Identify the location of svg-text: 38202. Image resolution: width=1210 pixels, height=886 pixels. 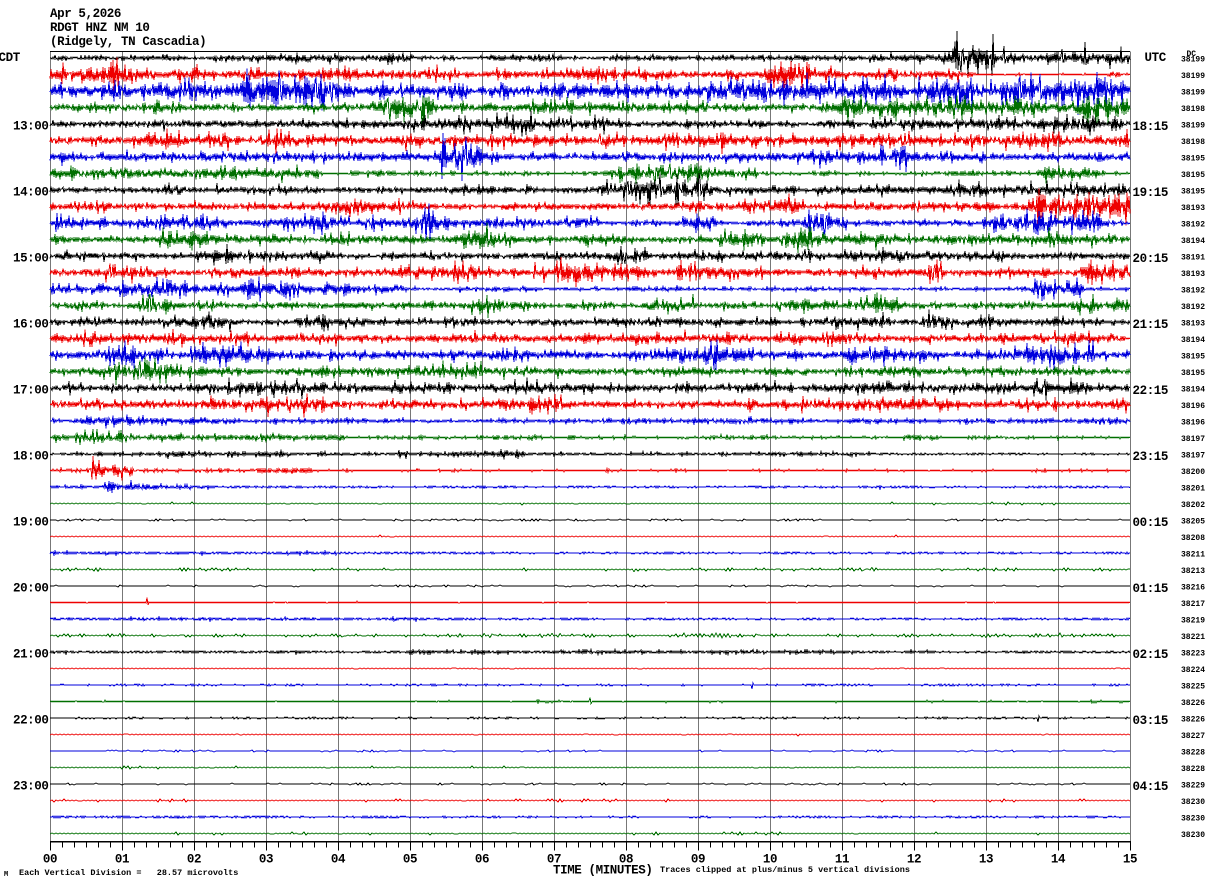
(1193, 505).